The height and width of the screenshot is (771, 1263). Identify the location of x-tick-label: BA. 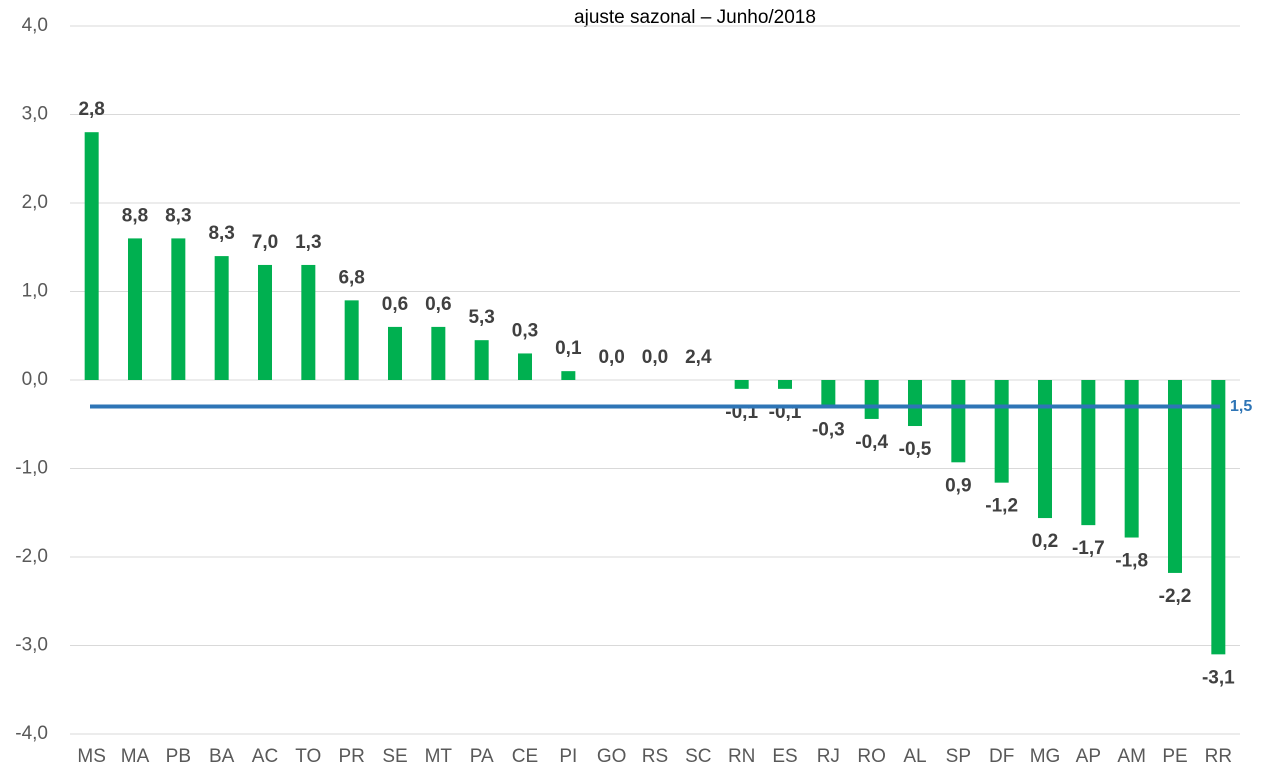
(222, 756).